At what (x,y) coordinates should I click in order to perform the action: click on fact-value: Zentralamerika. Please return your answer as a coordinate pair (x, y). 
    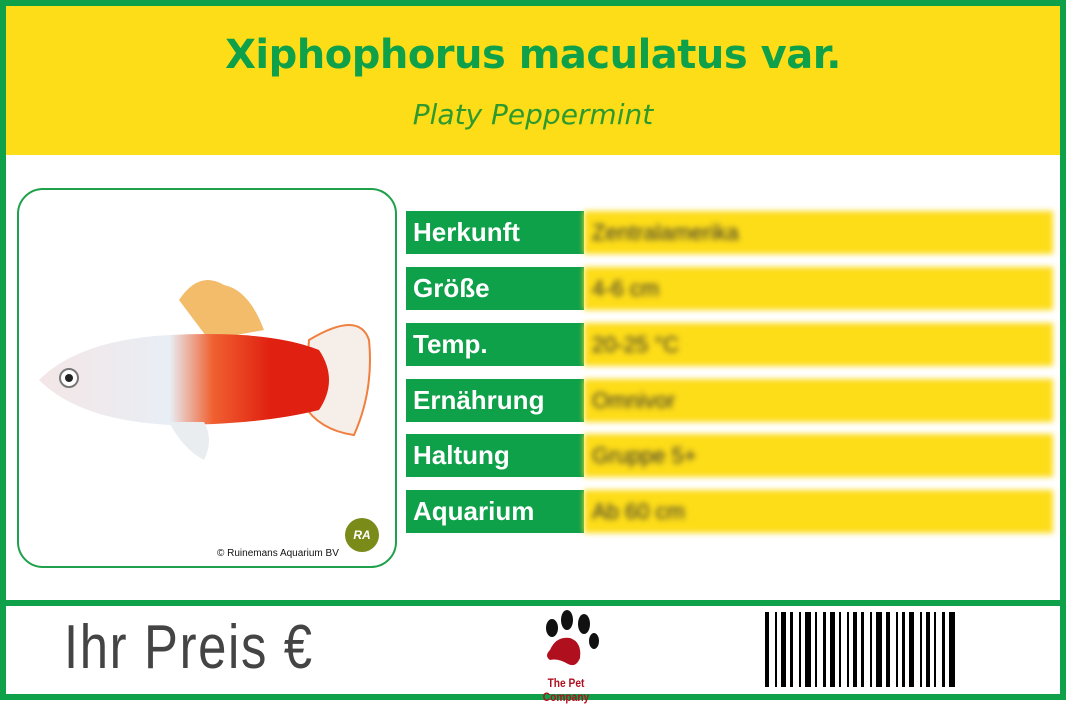
    Looking at the image, I should click on (818, 232).